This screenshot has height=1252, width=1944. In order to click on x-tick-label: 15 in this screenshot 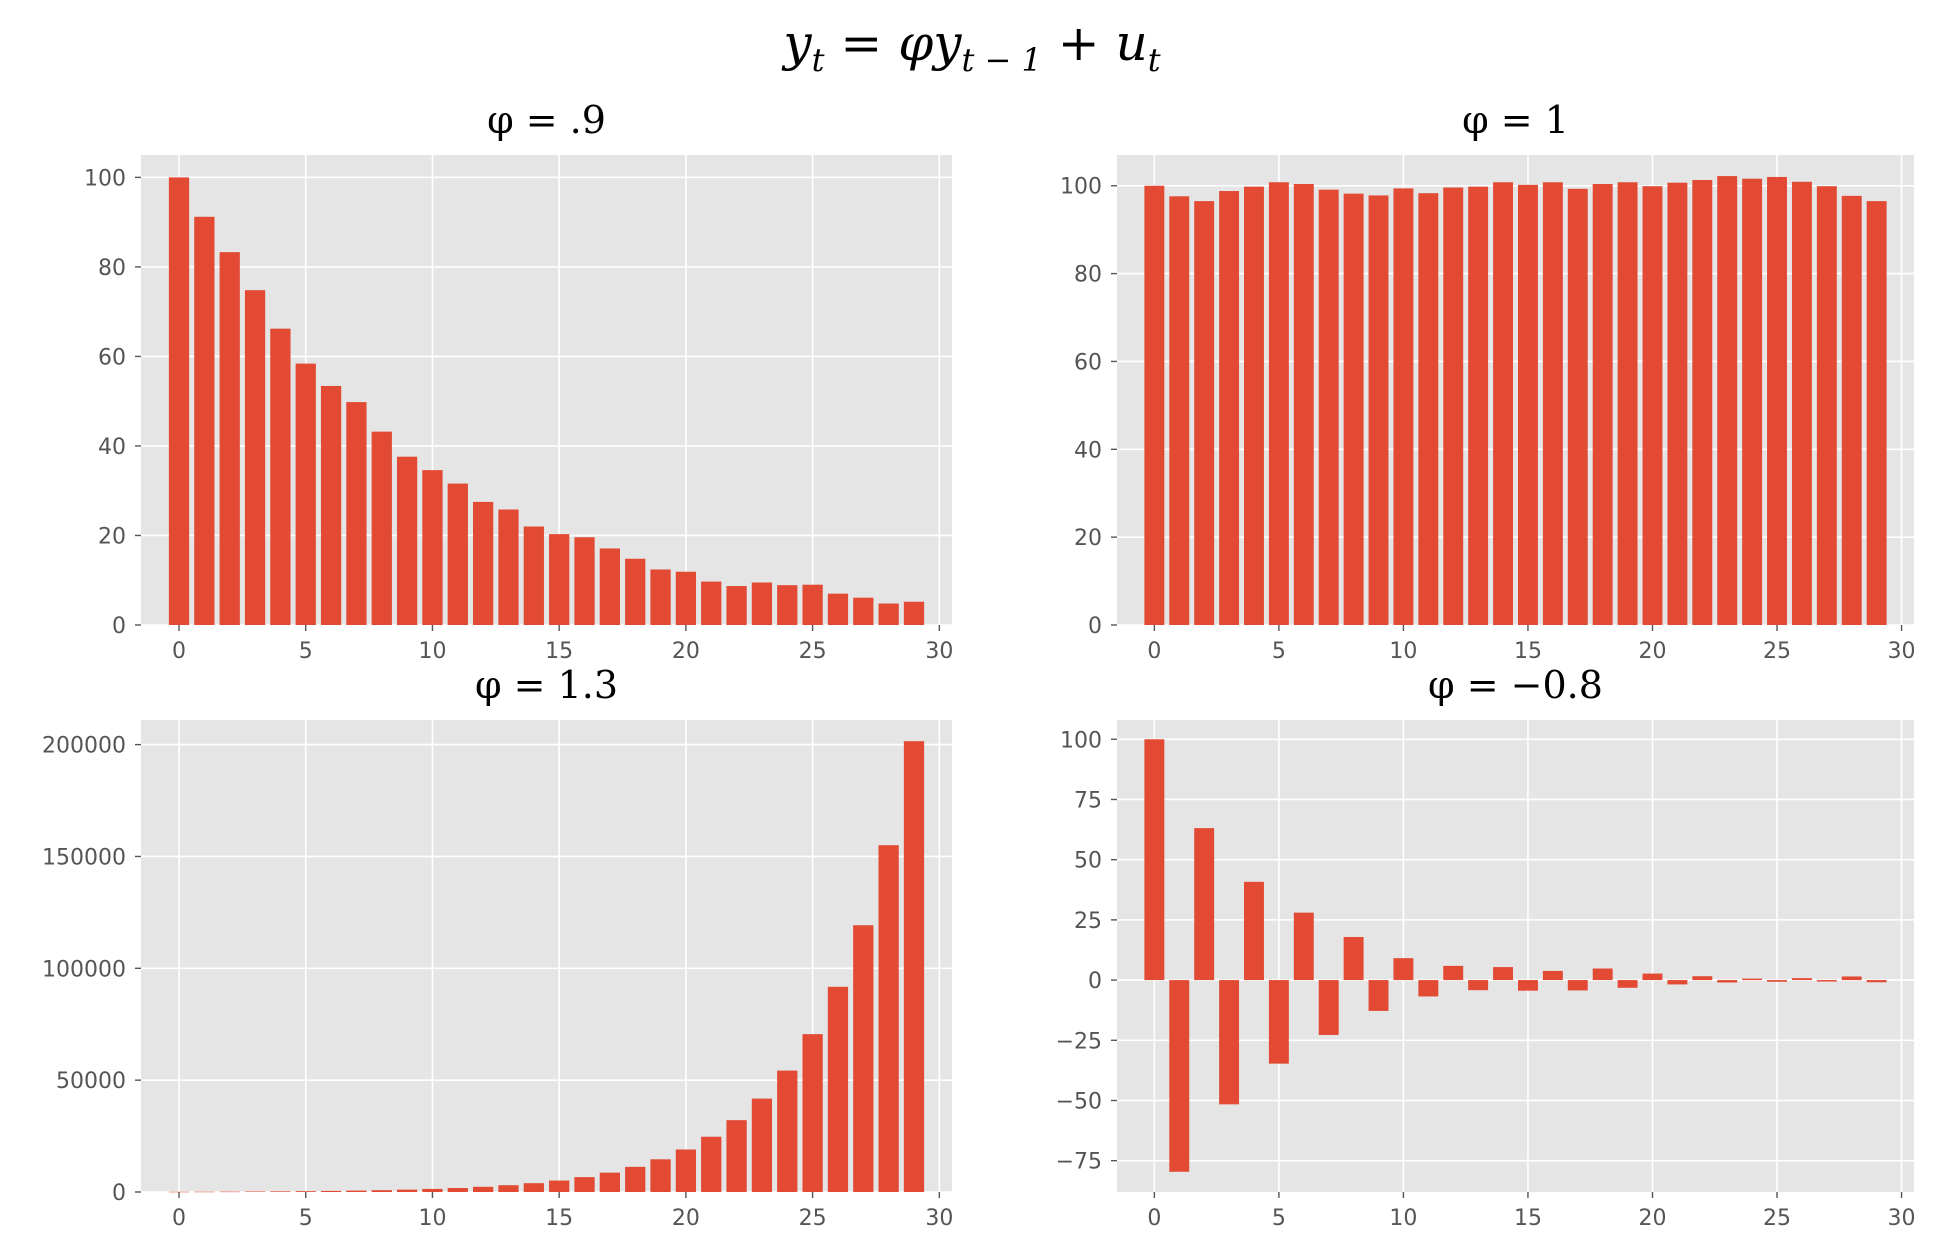, I will do `click(559, 651)`.